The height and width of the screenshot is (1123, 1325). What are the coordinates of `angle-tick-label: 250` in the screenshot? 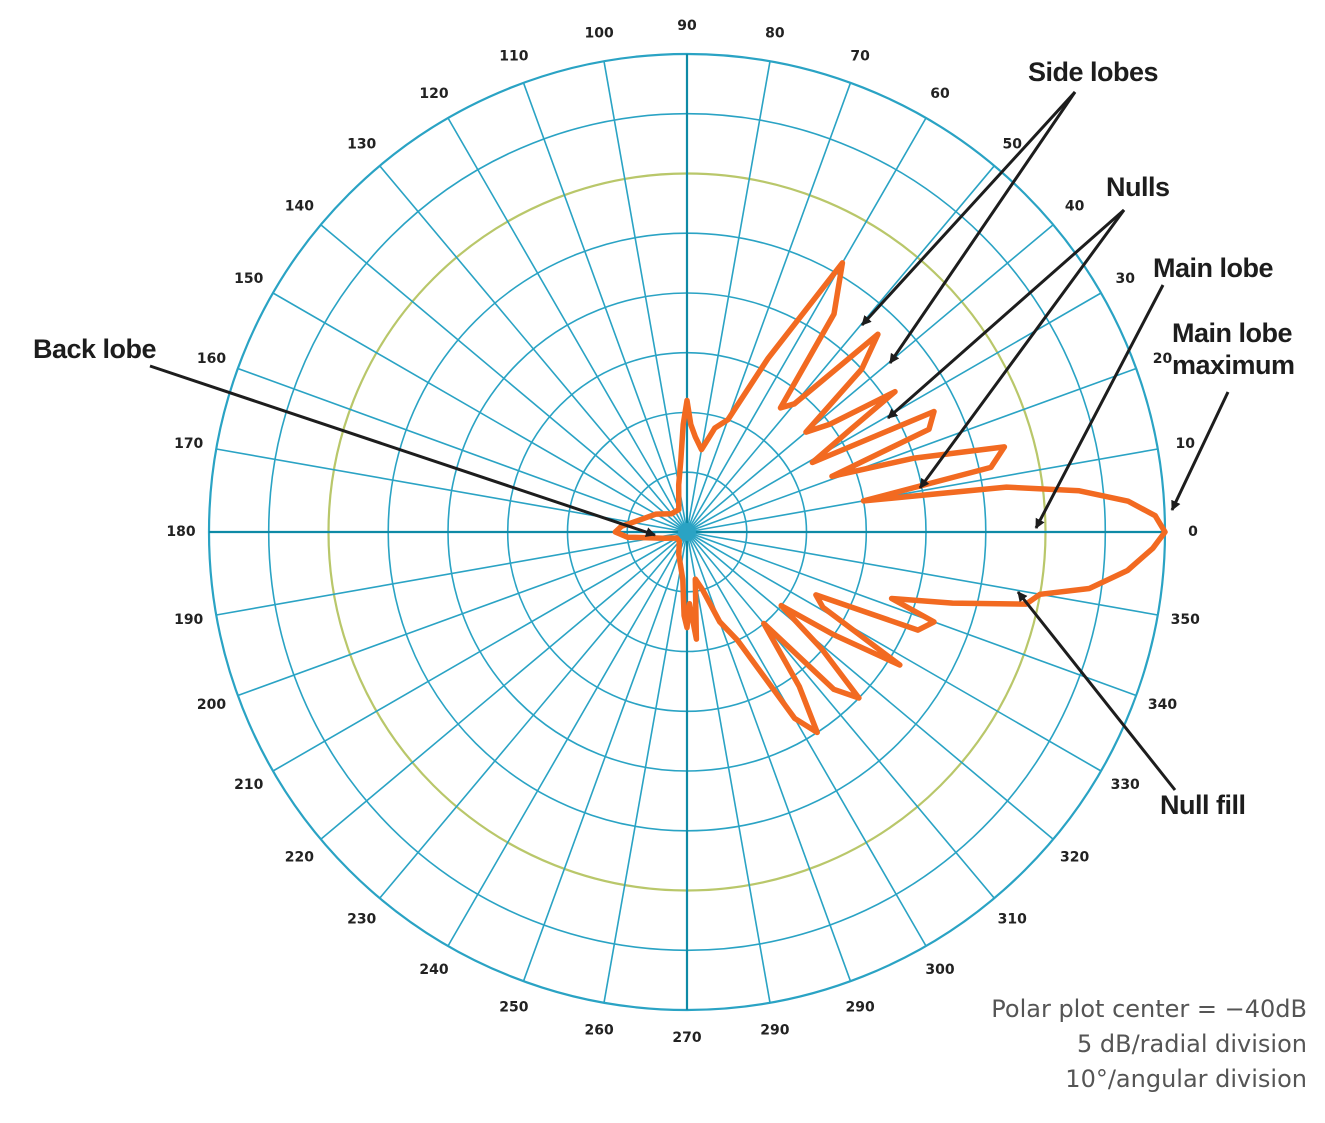 It's located at (513, 1008).